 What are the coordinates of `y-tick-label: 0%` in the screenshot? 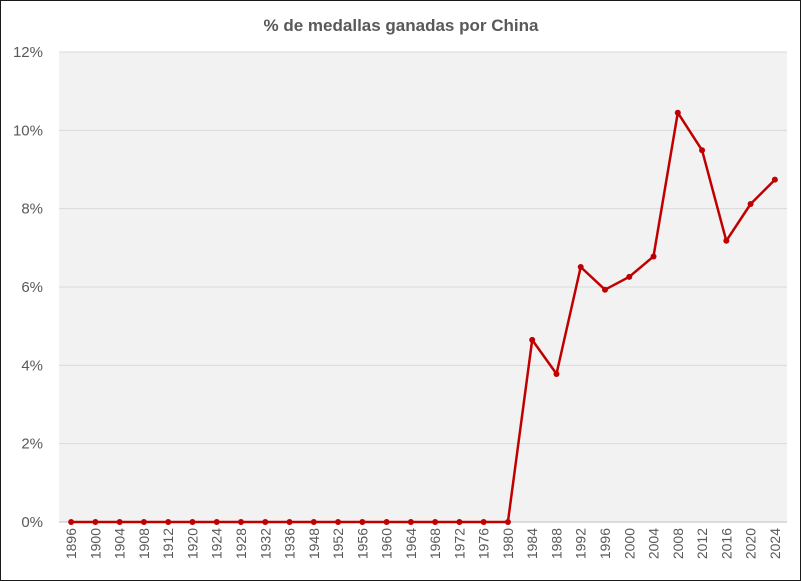 It's located at (32, 522).